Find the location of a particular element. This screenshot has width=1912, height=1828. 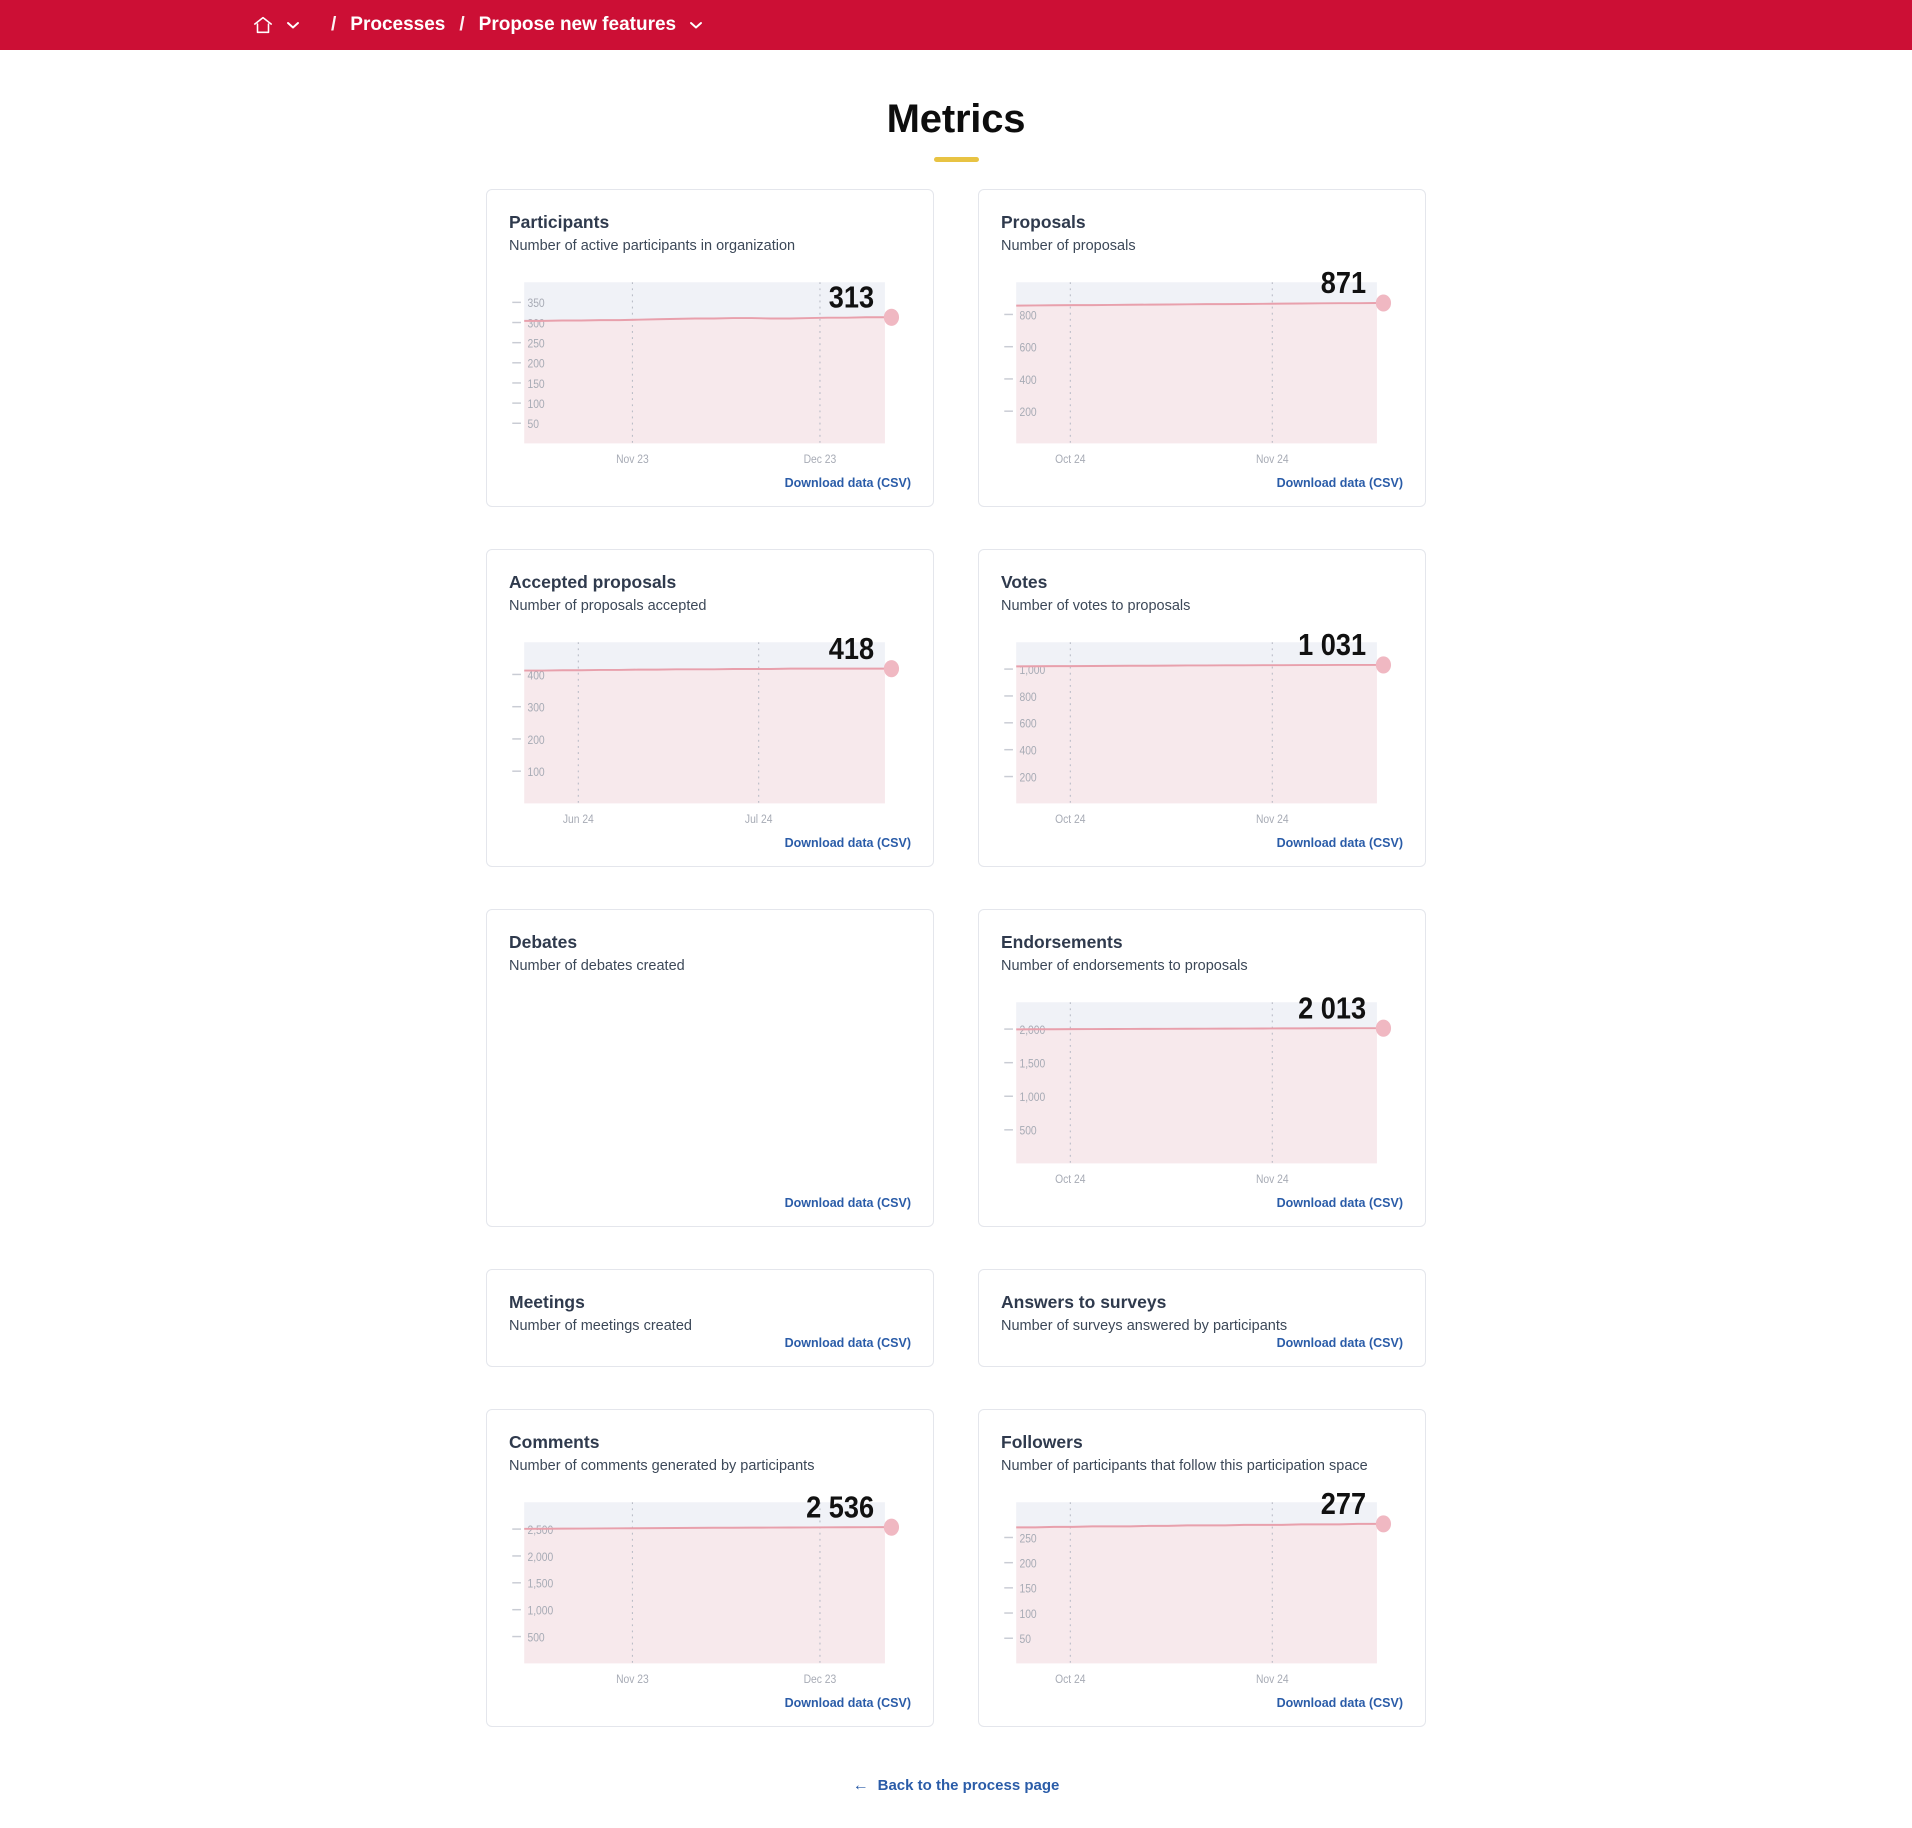

metric-chart: Oct 24 Nov 24 800 600 400 200 871 is located at coordinates (1198, 366).